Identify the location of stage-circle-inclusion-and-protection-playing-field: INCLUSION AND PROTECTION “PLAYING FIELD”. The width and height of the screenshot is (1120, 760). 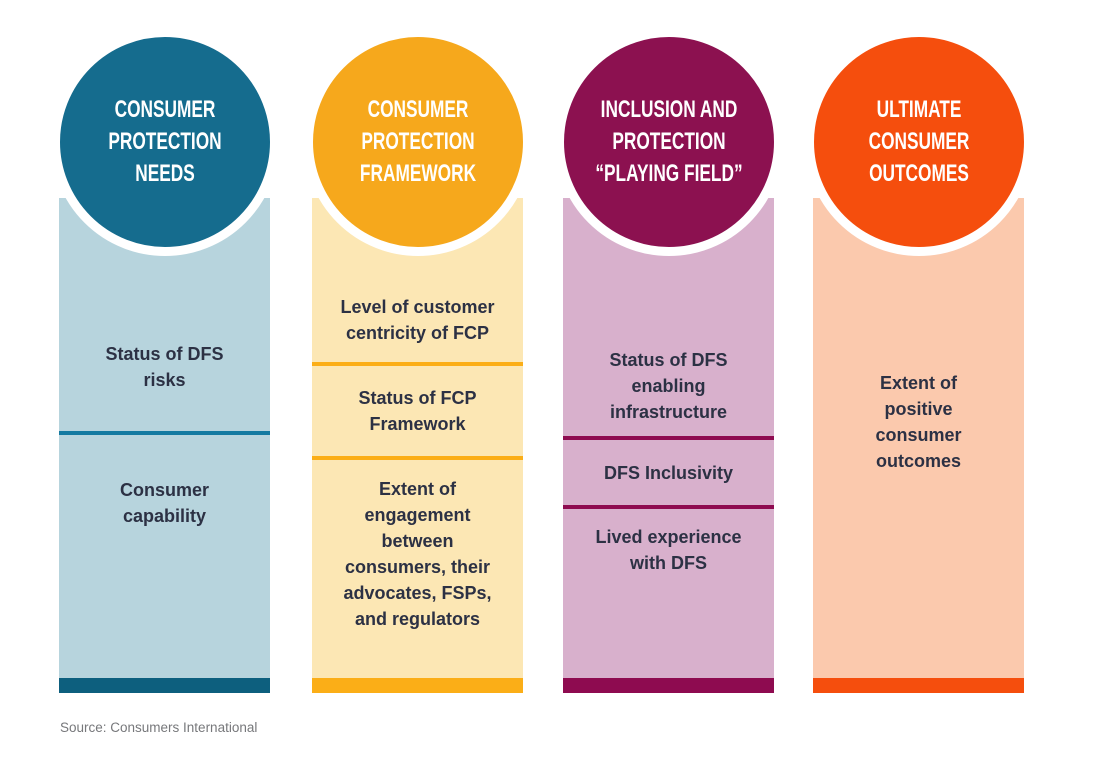
(669, 142).